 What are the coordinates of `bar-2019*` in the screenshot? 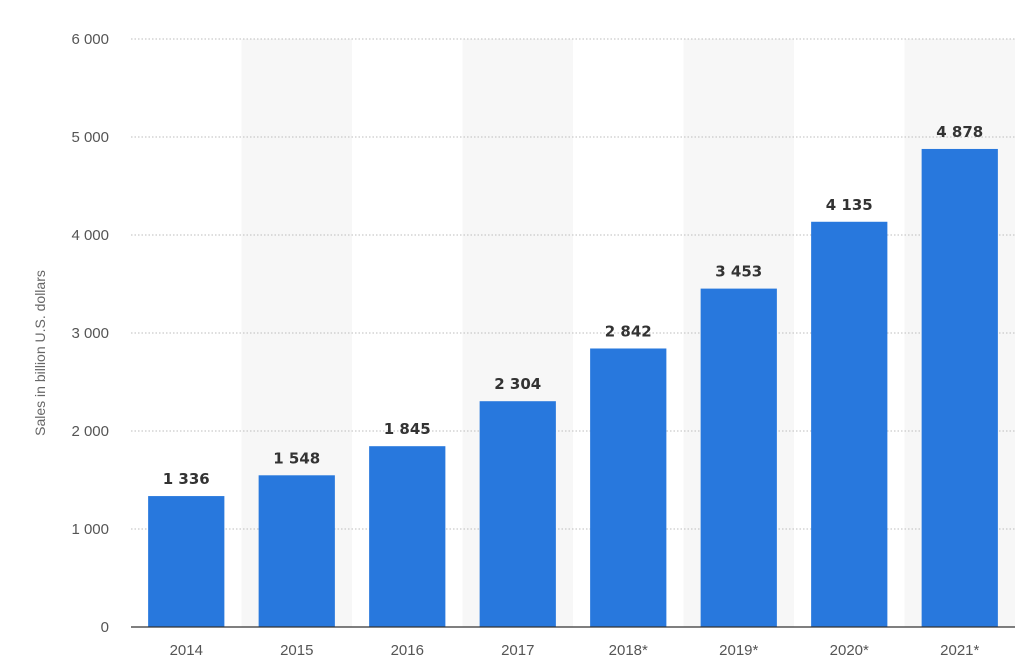 It's located at (738, 457).